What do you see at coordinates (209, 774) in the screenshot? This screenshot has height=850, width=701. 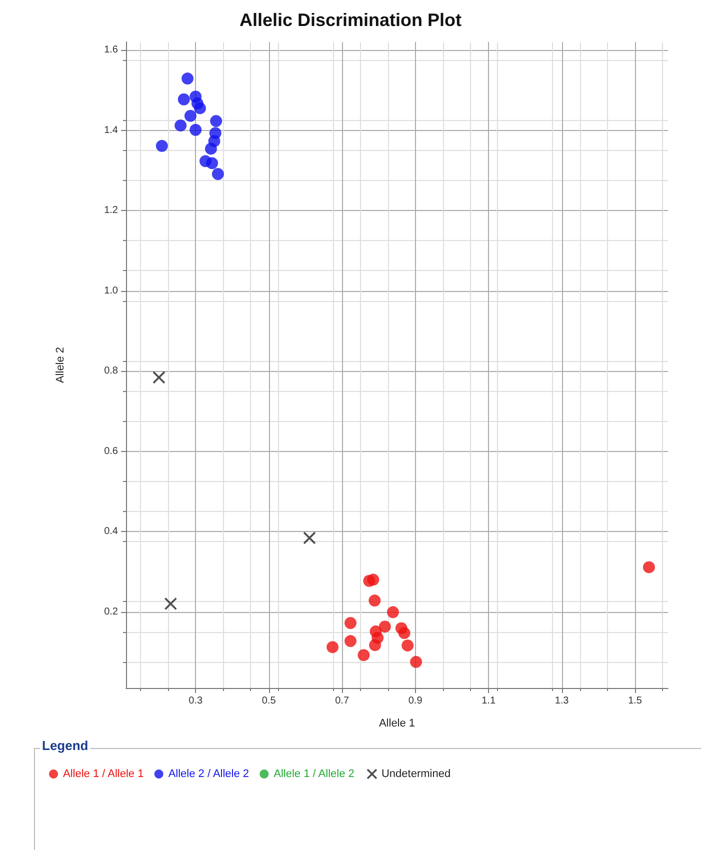 I see `legend-label: Allele 2 / Allele 2` at bounding box center [209, 774].